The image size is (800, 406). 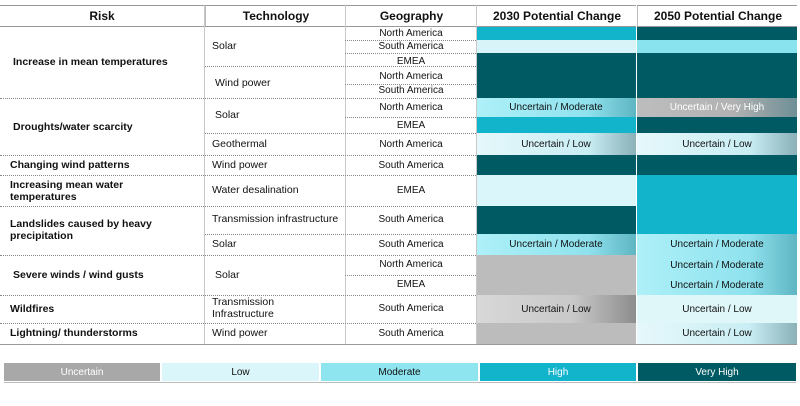 I want to click on cell-2050-row-13-label: Uncertain / Moderate, so click(x=717, y=265).